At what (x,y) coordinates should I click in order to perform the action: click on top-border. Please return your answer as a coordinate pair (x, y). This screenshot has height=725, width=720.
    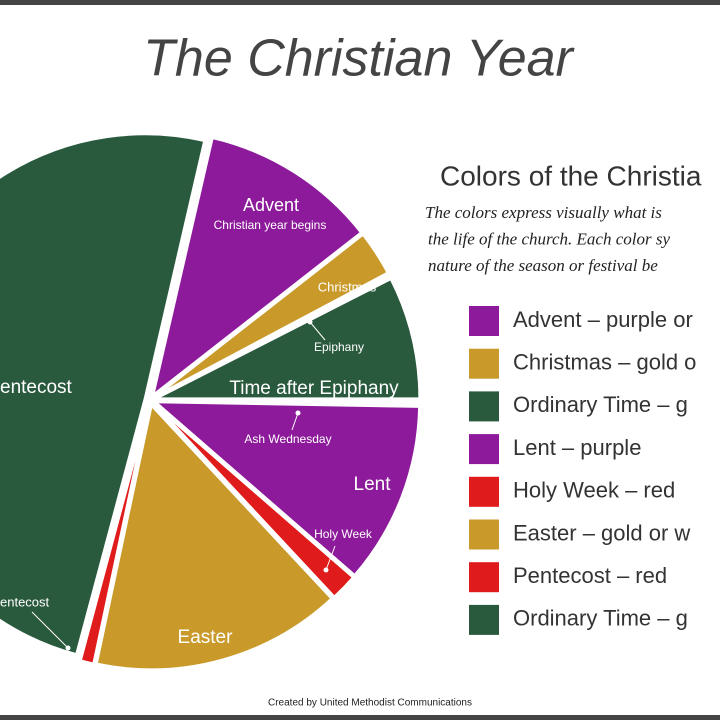
    Looking at the image, I should click on (360, 2).